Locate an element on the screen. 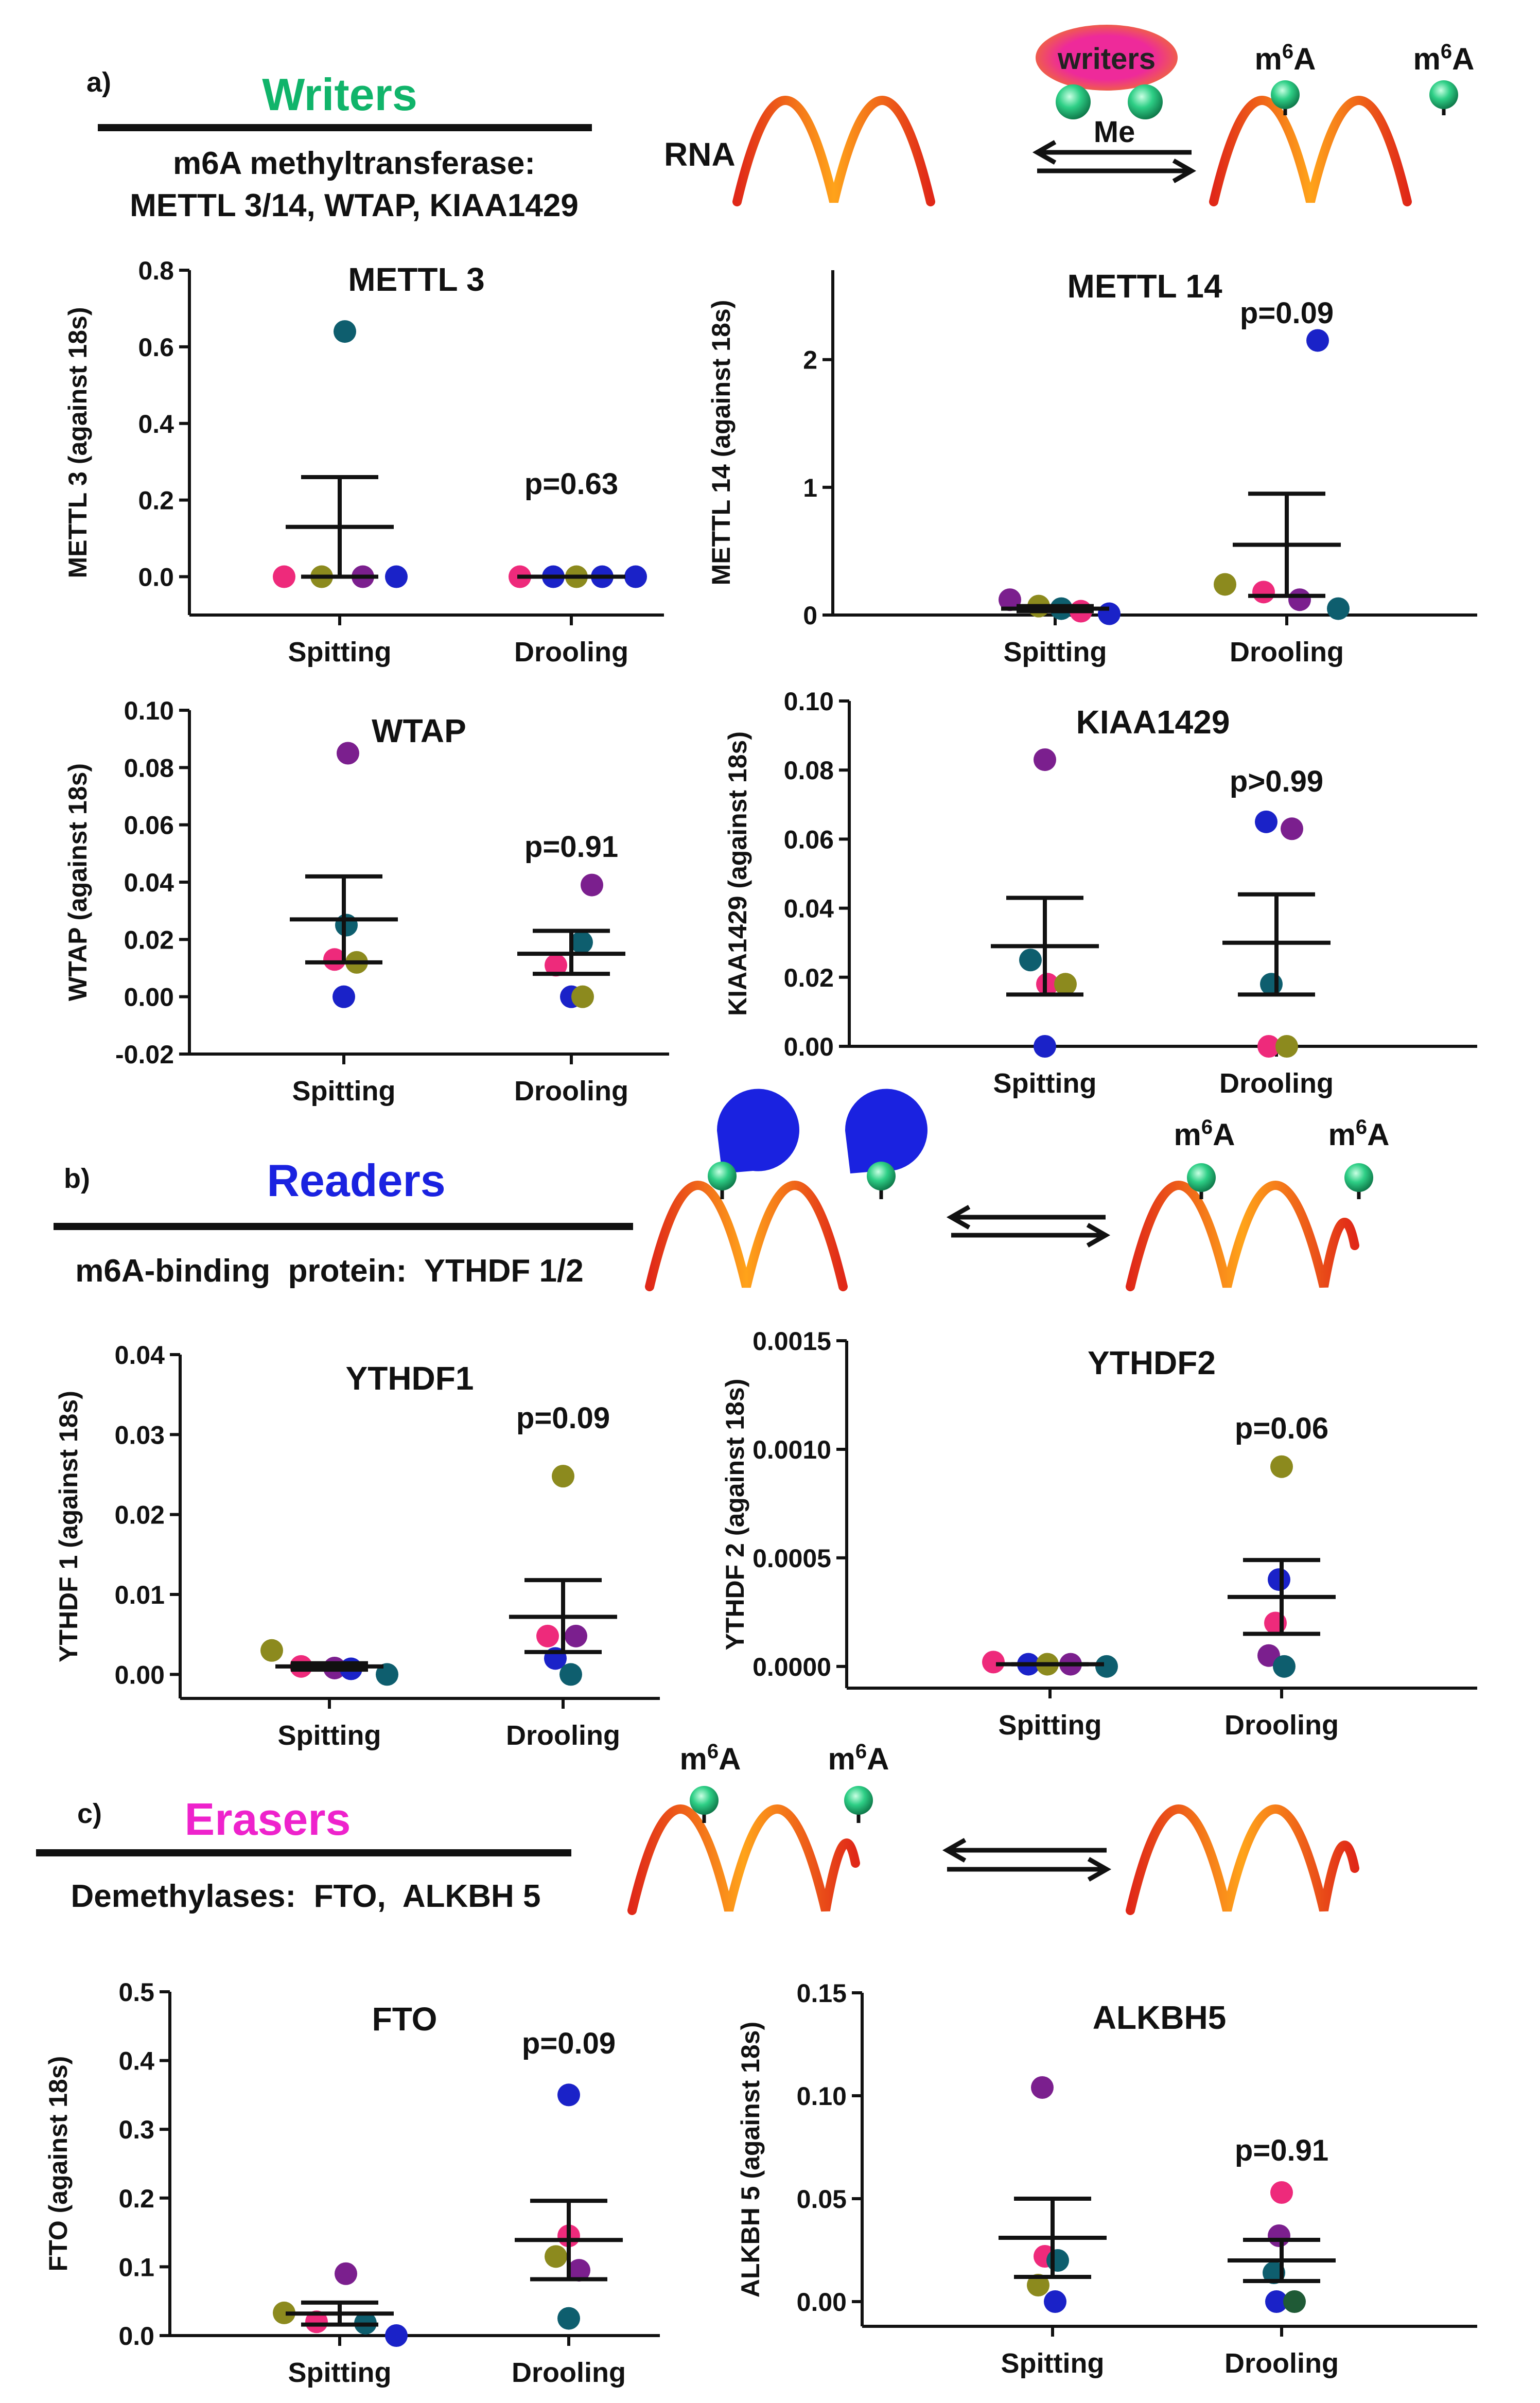  y-tick-label: 0.10 is located at coordinates (822, 2096).